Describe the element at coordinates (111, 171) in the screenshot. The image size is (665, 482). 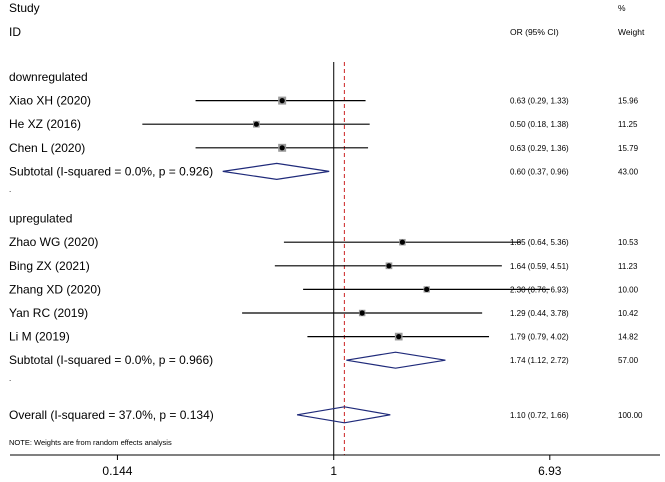
I see `subtotal-label: Subtotal (I-squared = 0.0%, p = 0.926)` at that location.